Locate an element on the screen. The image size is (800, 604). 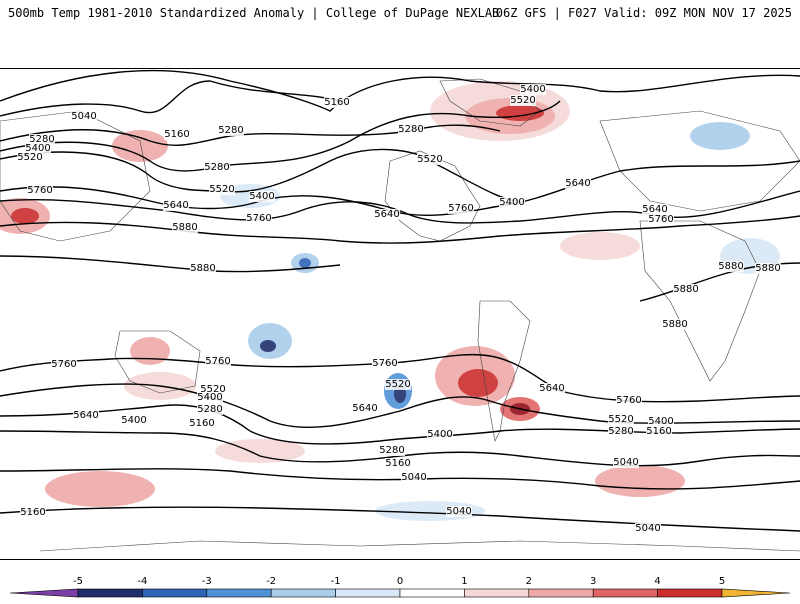
colorbar-ticks: -5 -4 -3 -2 -1 0 1 2 3 4 5 is located at coordinates (399, 581).